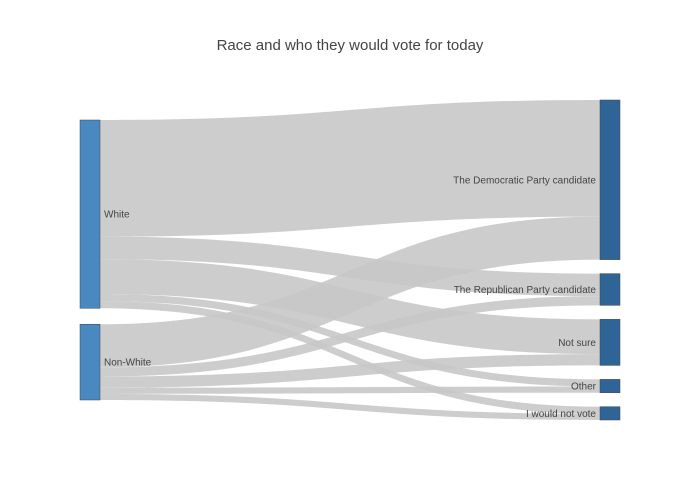 This screenshot has width=700, height=500. Describe the element at coordinates (350, 336) in the screenshot. I see `link-non-white-to-the-republican-party-candidate` at that location.